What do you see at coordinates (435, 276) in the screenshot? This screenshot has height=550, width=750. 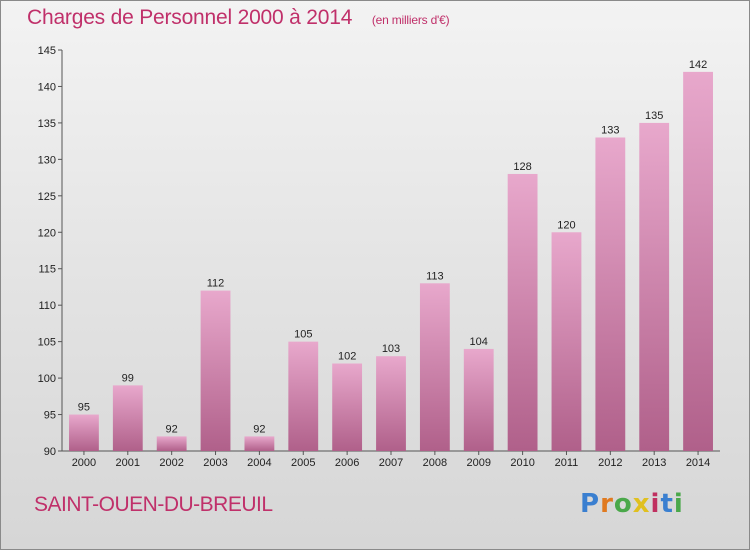 I see `bar-value-label: 113` at bounding box center [435, 276].